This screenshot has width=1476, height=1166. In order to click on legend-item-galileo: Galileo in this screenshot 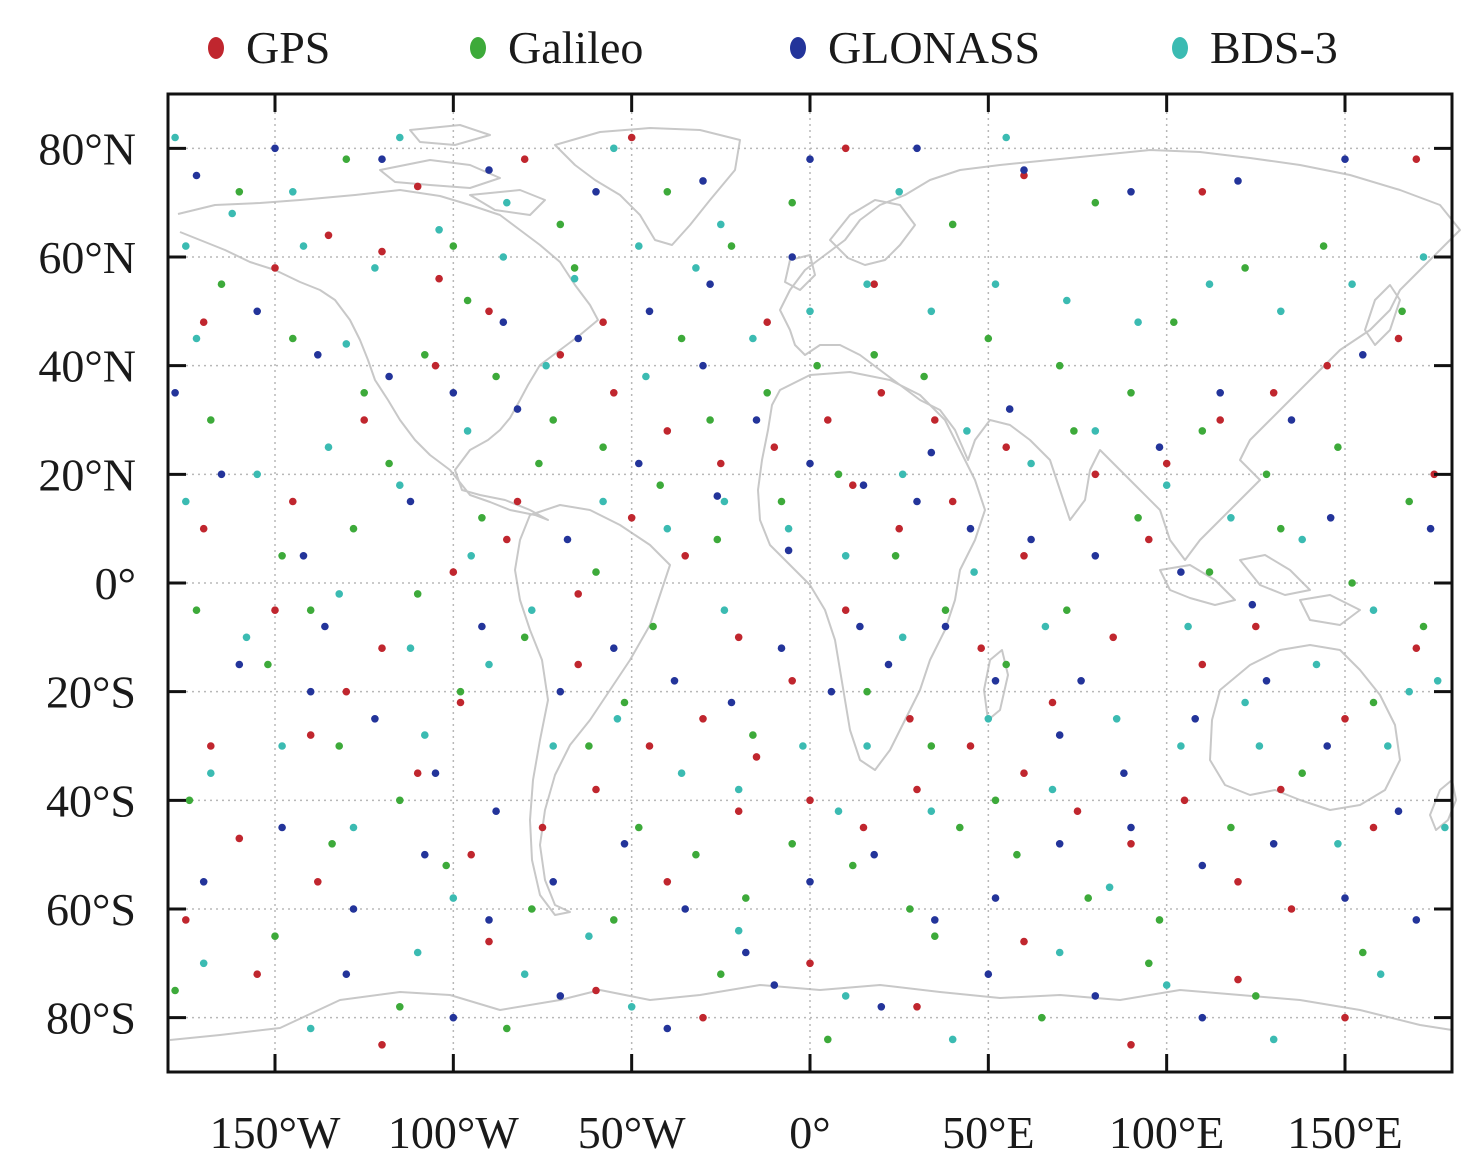, I will do `click(556, 48)`.